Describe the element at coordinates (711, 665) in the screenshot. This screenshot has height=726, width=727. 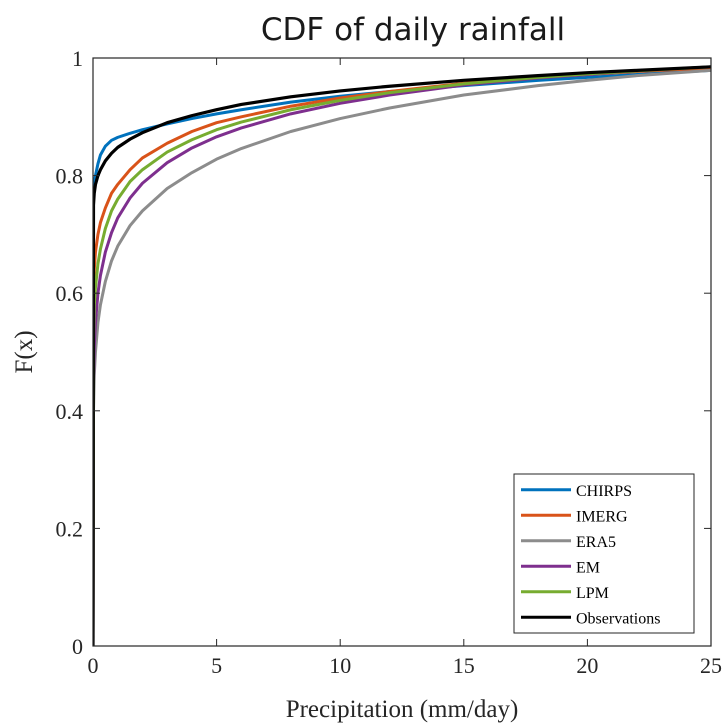
I see `x-tick-label: 25` at that location.